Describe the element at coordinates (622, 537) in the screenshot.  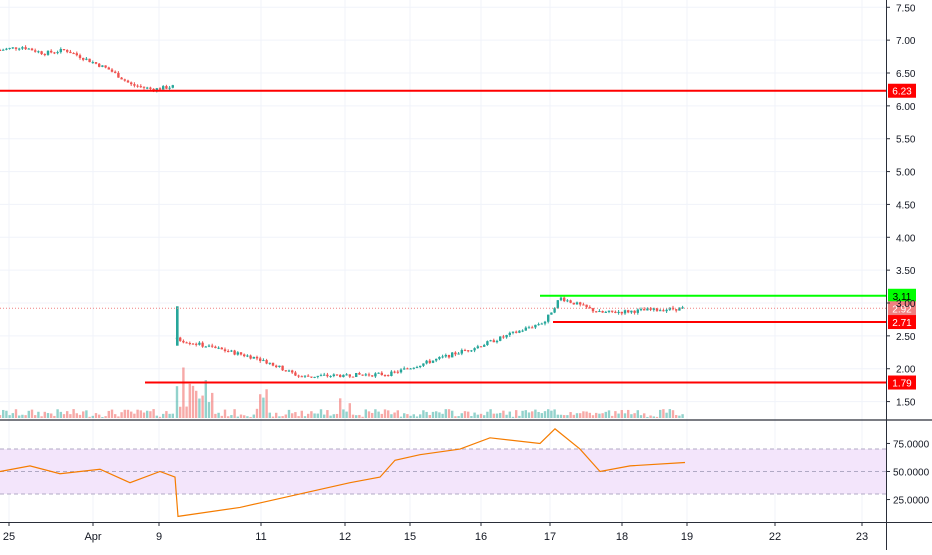
I see `time-tick-label: 18` at that location.